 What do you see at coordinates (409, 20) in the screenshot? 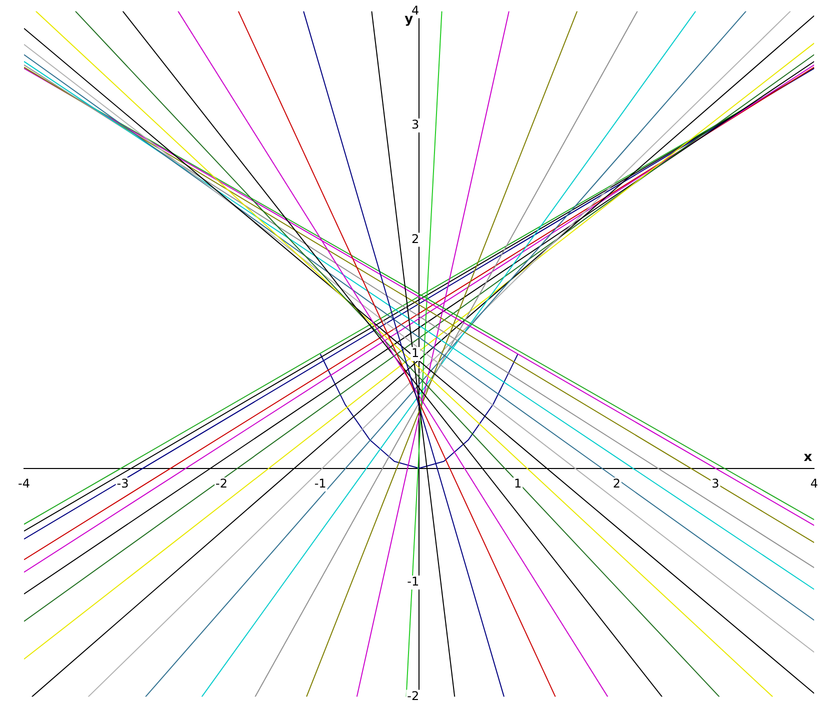
I see `y-axis-title: y` at bounding box center [409, 20].